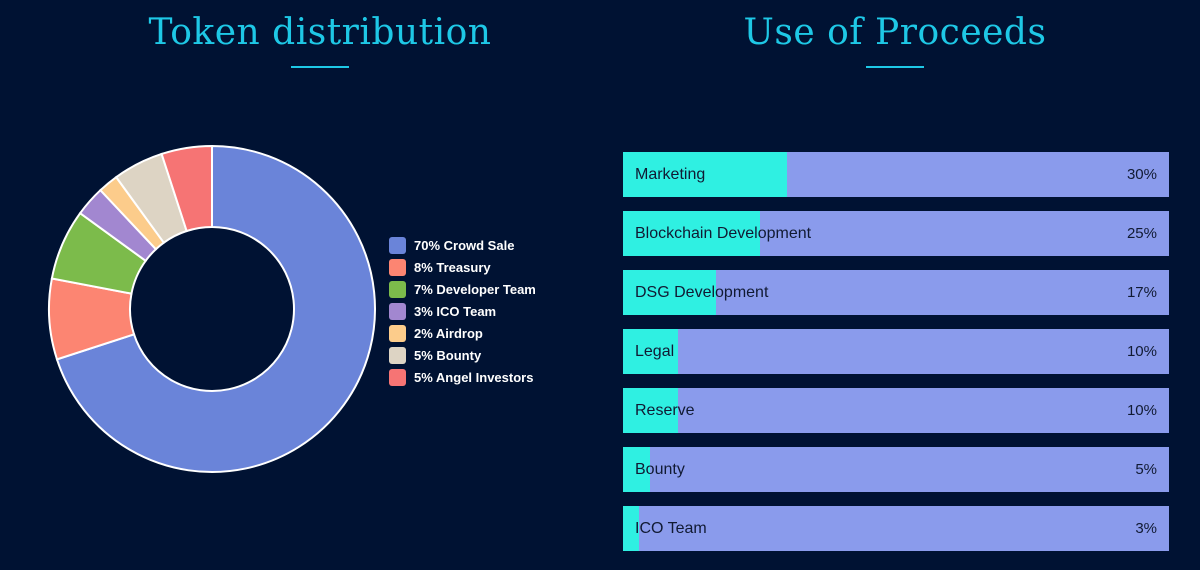 This screenshot has height=570, width=1200. Describe the element at coordinates (896, 351) in the screenshot. I see `proceeds-bar-legal: Legal 10%` at that location.